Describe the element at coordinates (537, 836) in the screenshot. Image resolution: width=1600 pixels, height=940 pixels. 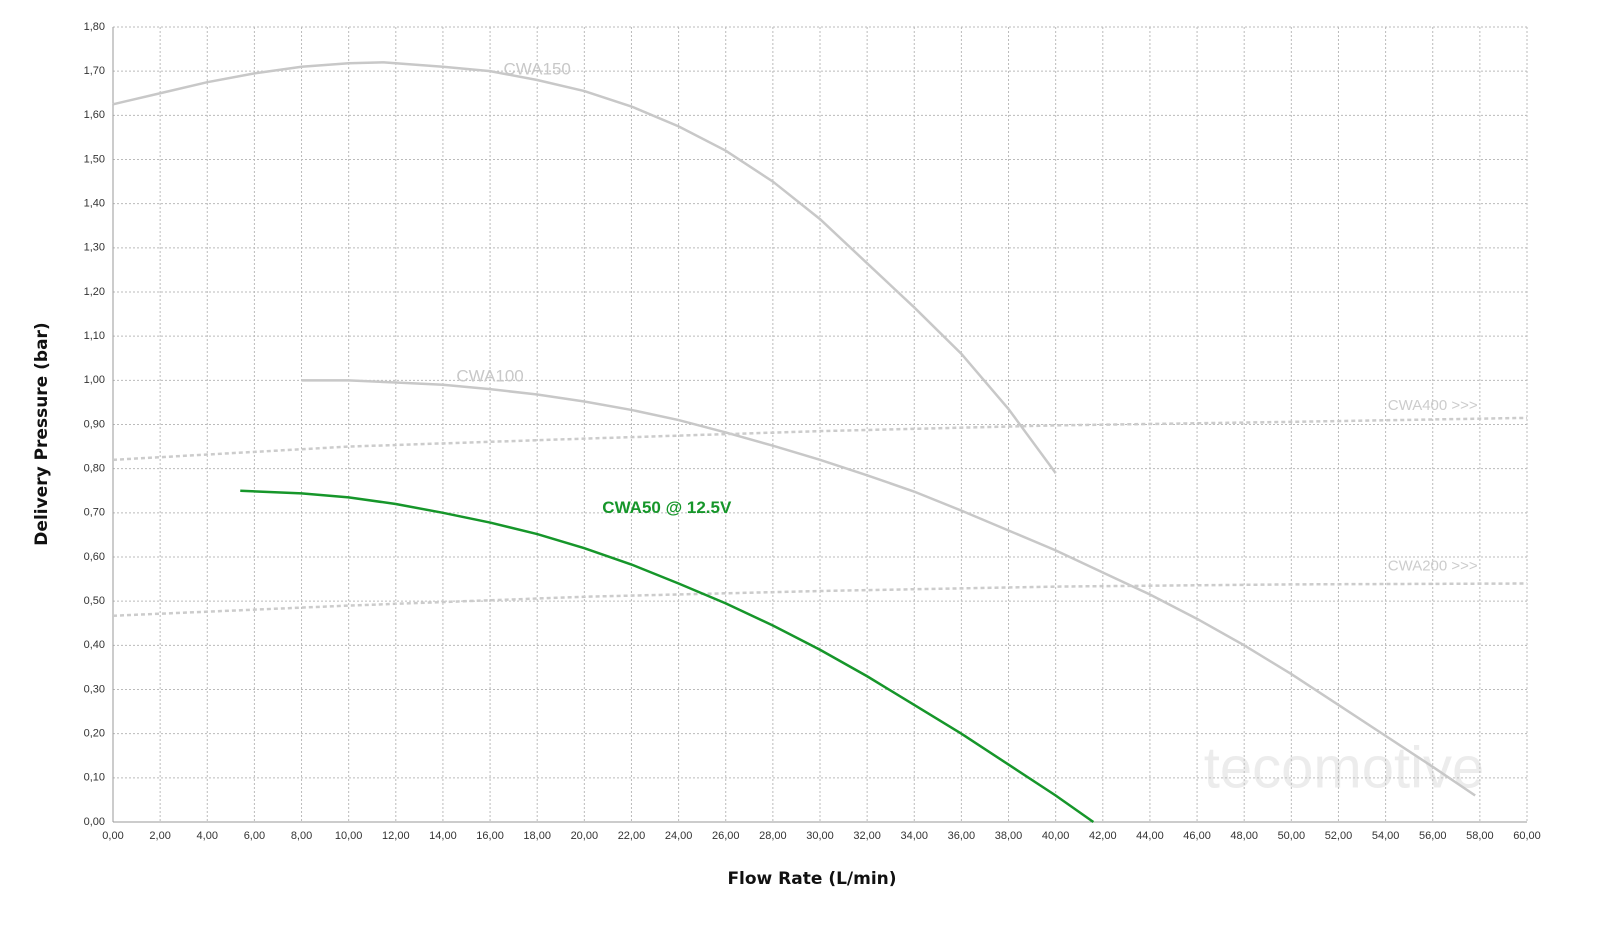
I see `x-tick-label: 18,00` at that location.